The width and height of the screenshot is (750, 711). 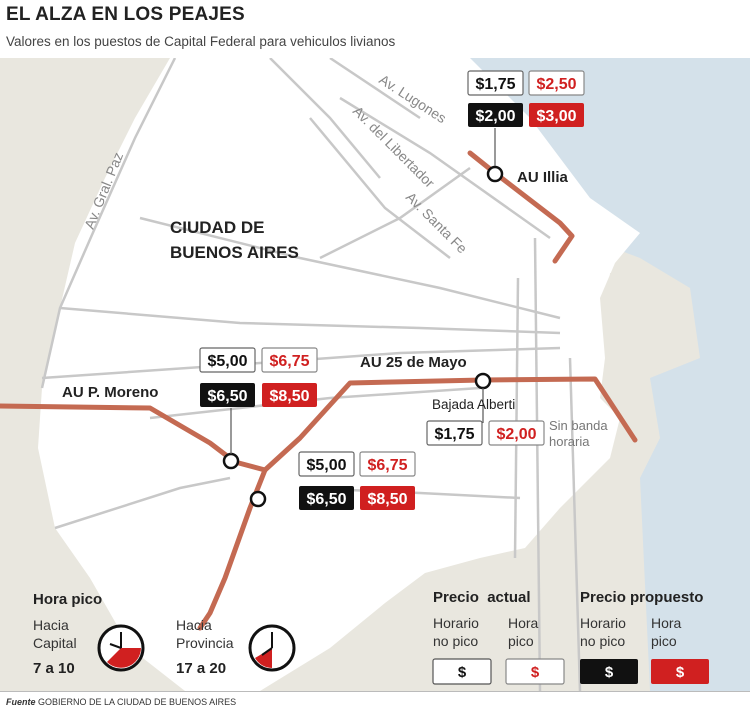 I want to click on toll-marker-moreno, so click(x=231, y=461).